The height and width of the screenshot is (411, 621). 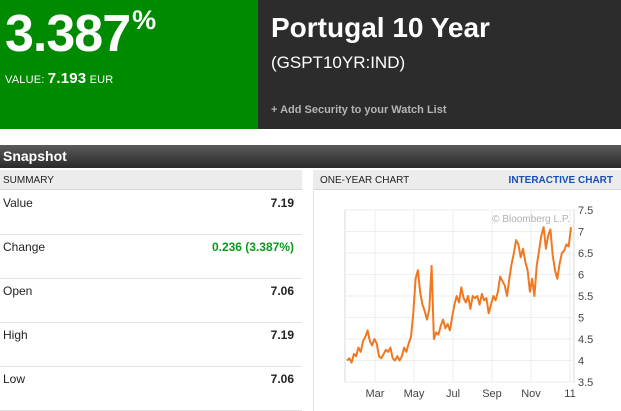 What do you see at coordinates (151, 180) in the screenshot?
I see `summary-header: SUMMARY` at bounding box center [151, 180].